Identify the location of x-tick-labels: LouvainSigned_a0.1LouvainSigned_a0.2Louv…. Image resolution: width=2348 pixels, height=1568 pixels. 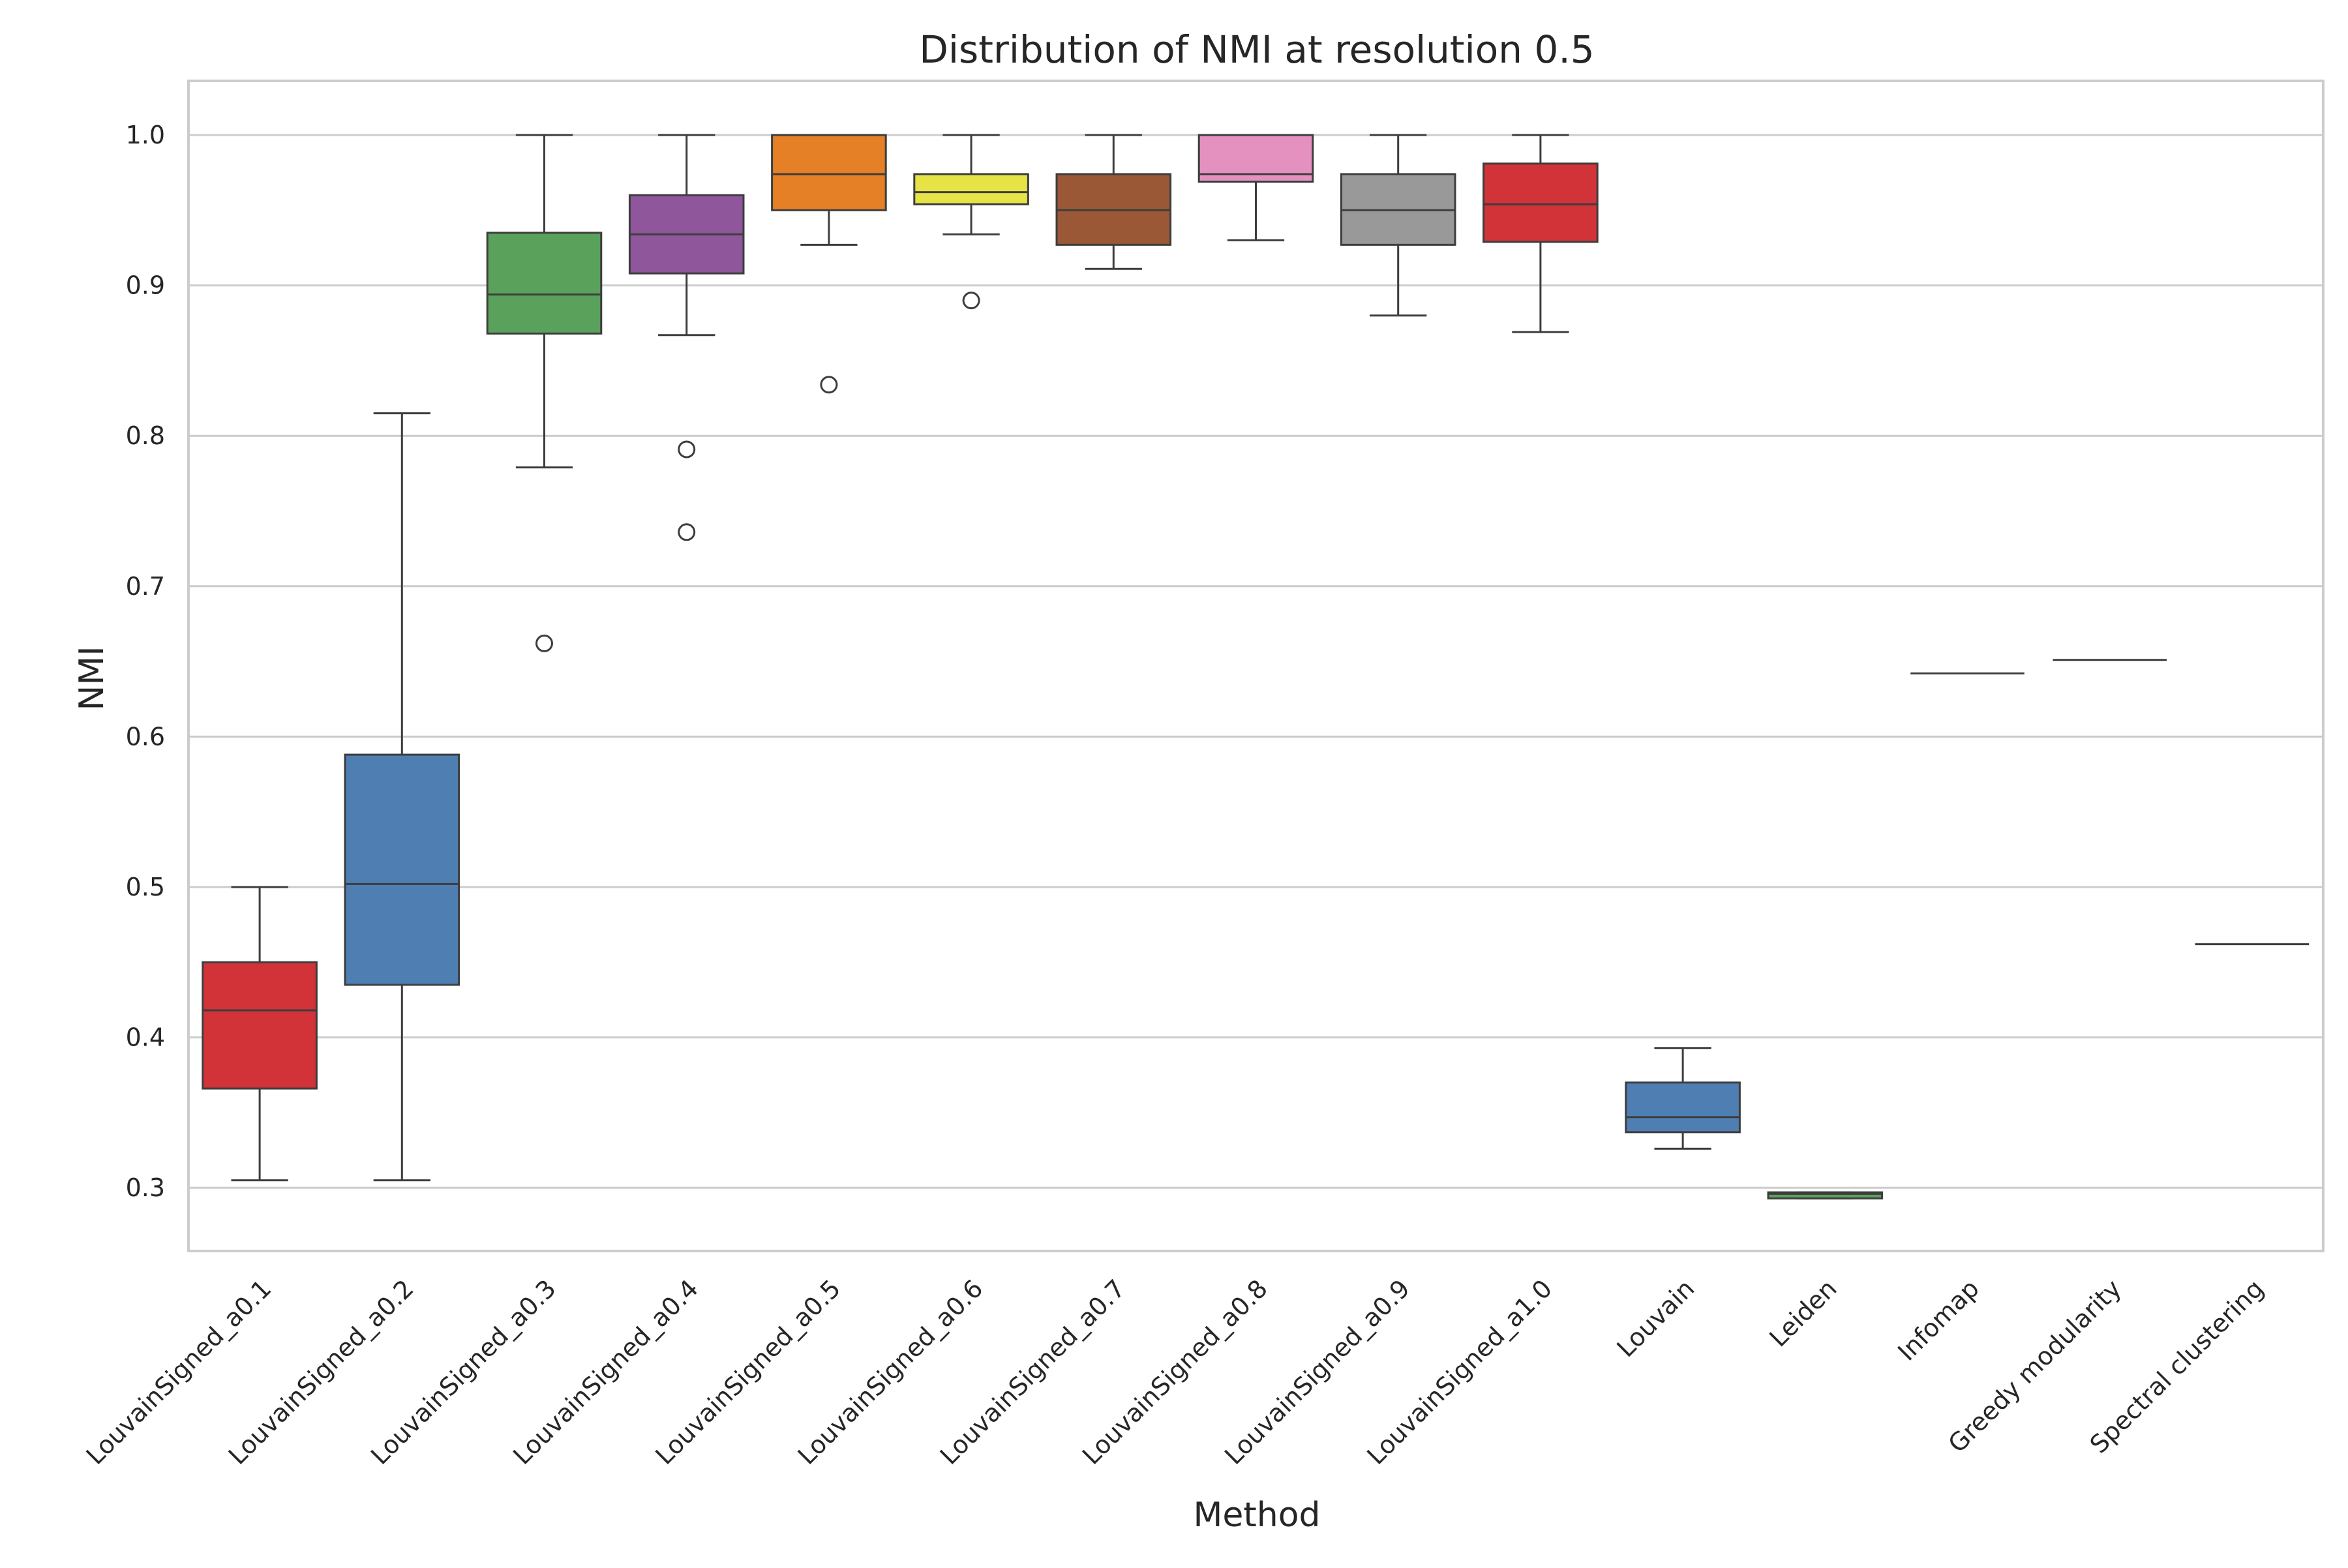
(1176, 1372).